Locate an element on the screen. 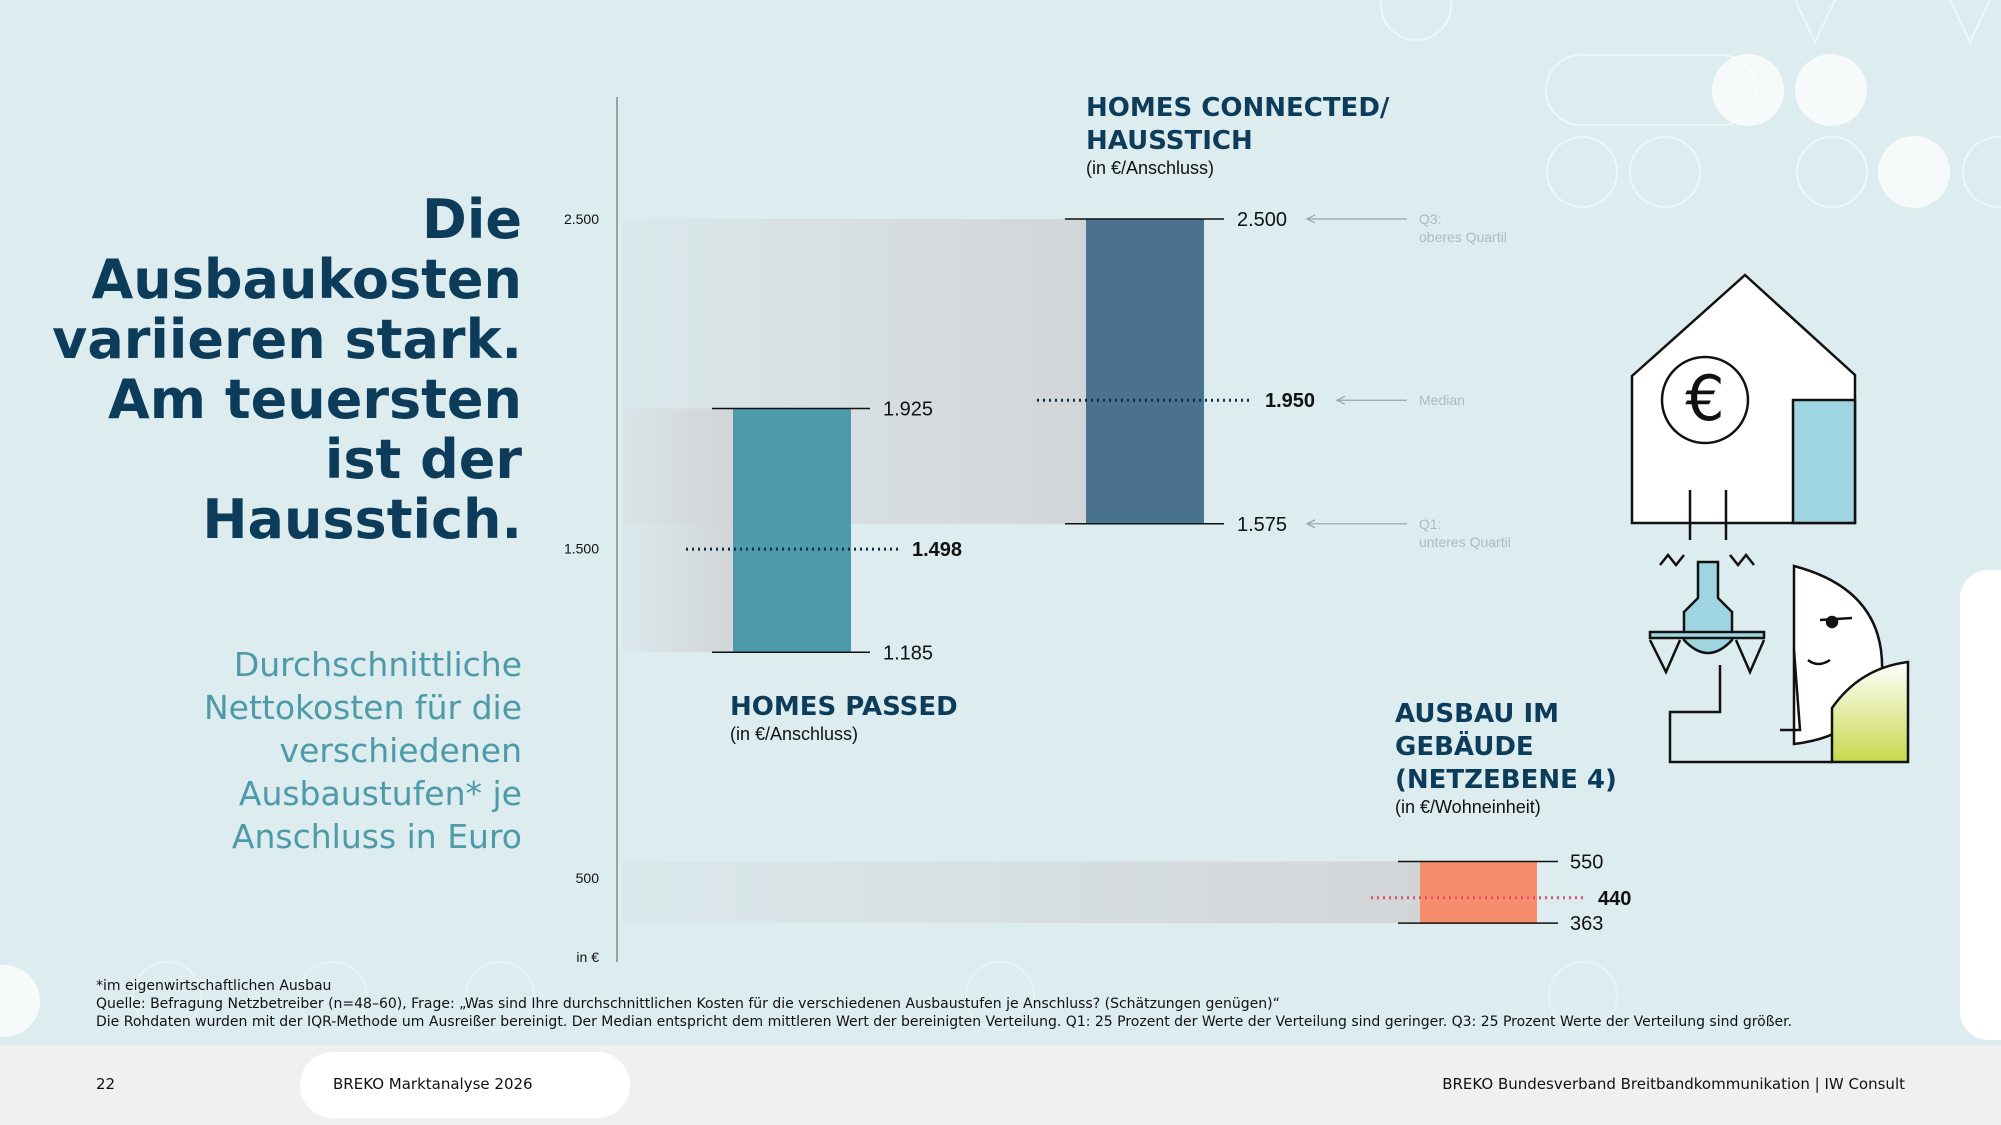 This screenshot has width=2001, height=1125. q3-value-label: 550 is located at coordinates (1586, 863).